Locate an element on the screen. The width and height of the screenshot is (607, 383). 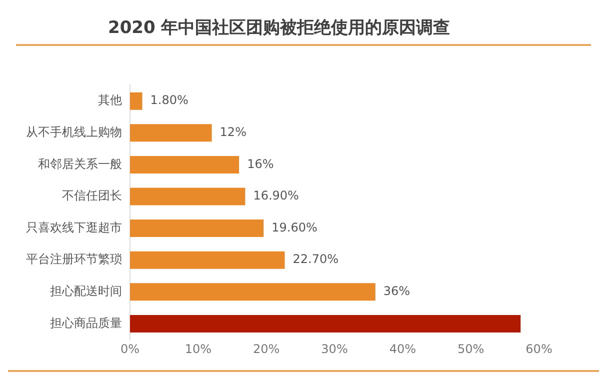
x-tick-label: 30% is located at coordinates (334, 349).